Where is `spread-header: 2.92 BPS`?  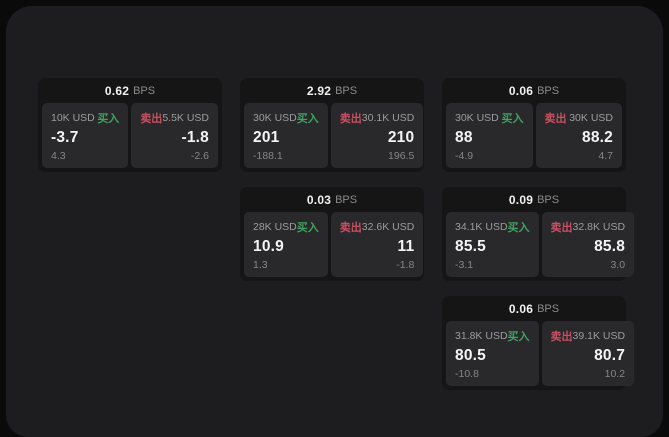 spread-header: 2.92 BPS is located at coordinates (332, 90).